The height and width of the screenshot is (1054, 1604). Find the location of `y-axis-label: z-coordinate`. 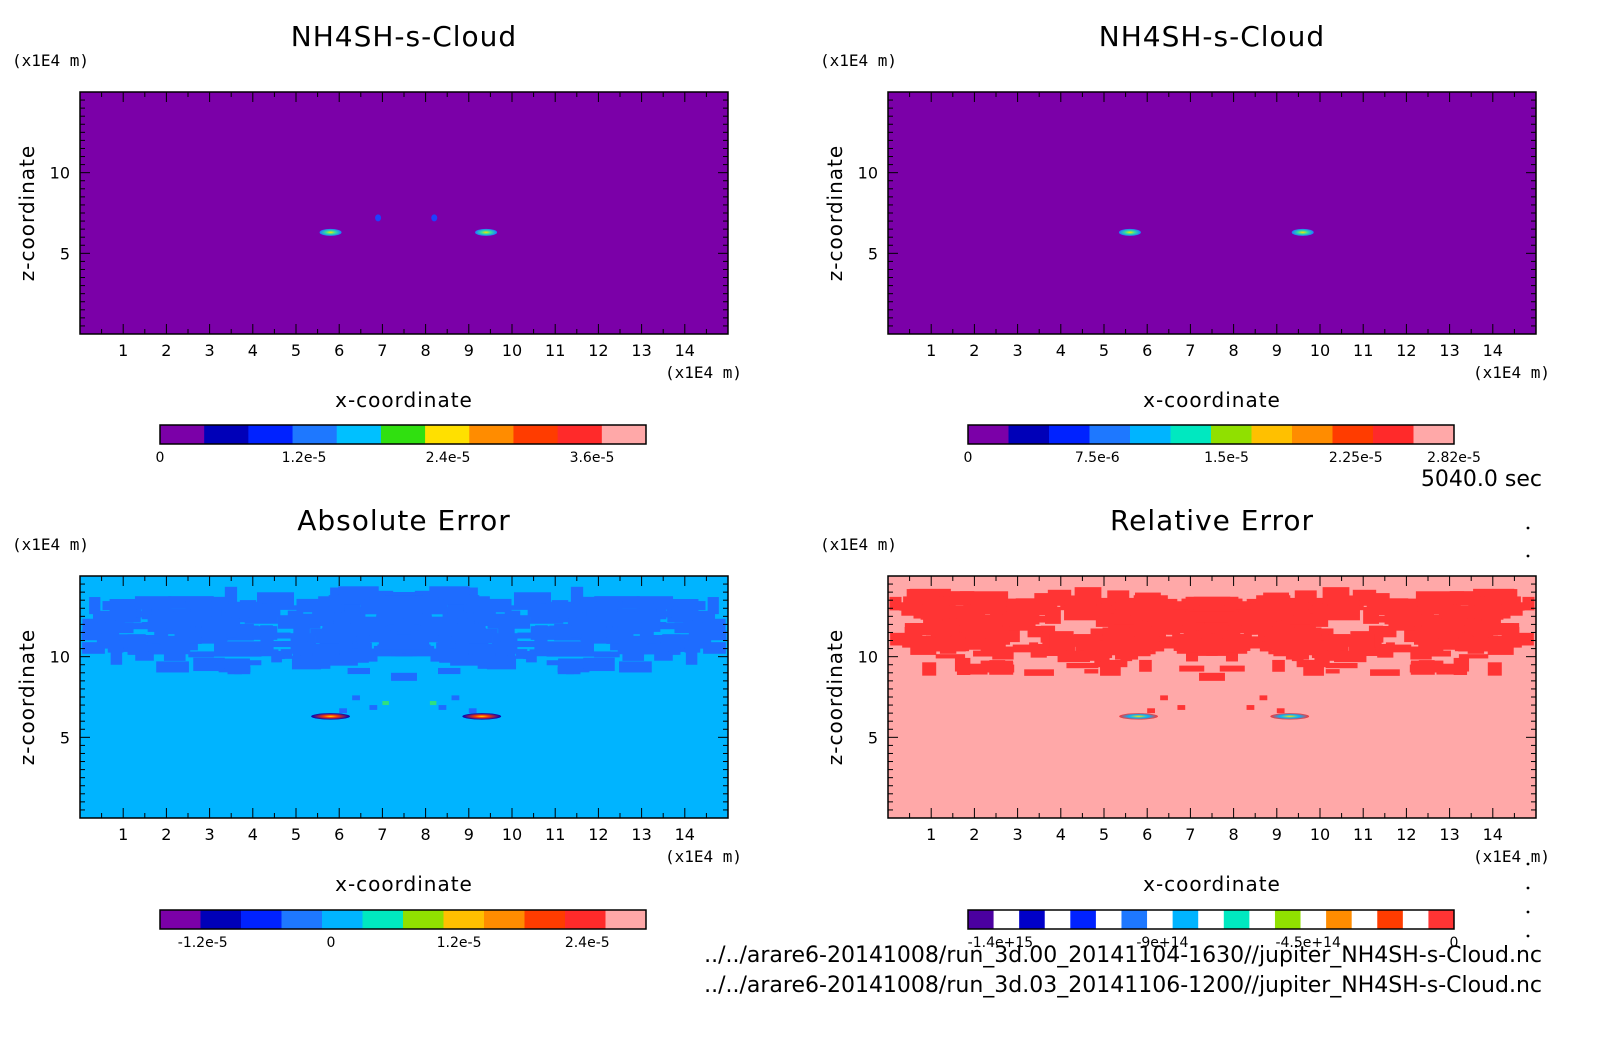

y-axis-label: z-coordinate is located at coordinates (27, 697).